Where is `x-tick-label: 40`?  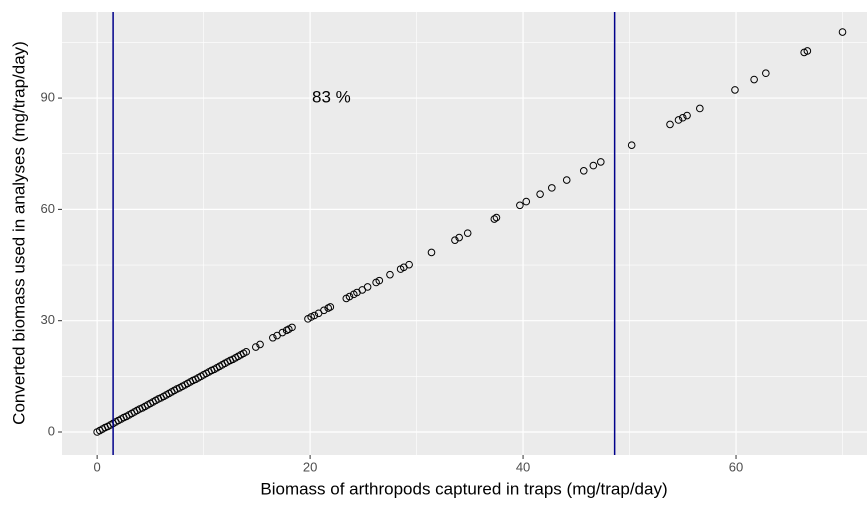 x-tick-label: 40 is located at coordinates (523, 466).